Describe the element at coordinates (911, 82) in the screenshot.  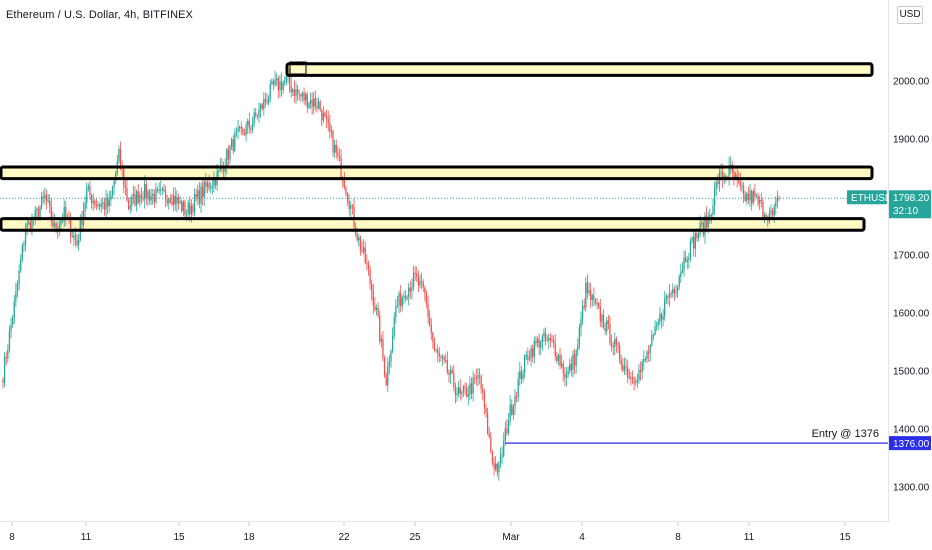
I see `price-tick-label: 2000.00` at that location.